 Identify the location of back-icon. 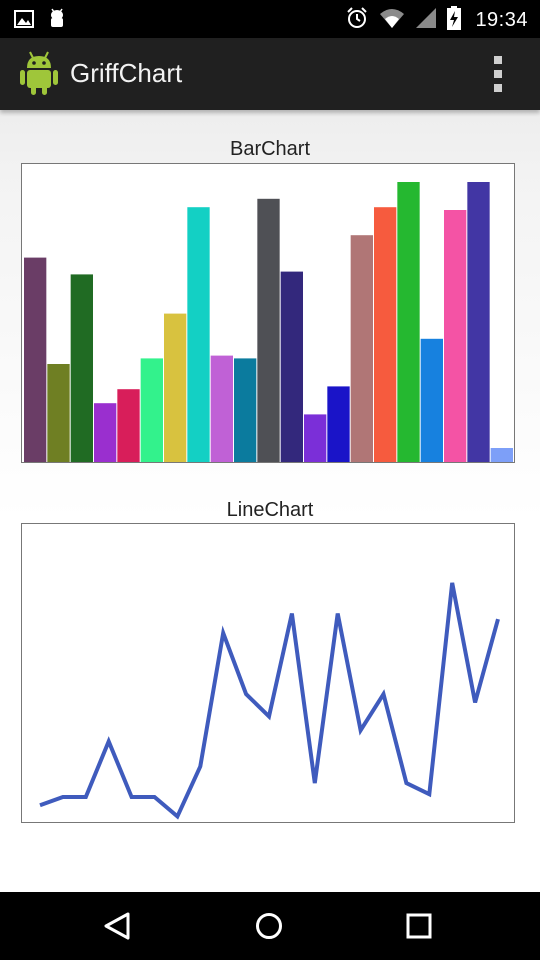
(118, 926).